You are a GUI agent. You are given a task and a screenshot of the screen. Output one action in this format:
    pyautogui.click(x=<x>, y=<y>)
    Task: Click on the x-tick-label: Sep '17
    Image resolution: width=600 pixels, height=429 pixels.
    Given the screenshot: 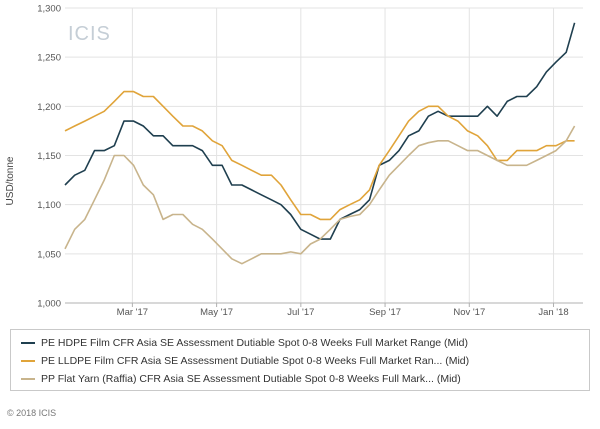 What is the action you would take?
    pyautogui.click(x=385, y=312)
    